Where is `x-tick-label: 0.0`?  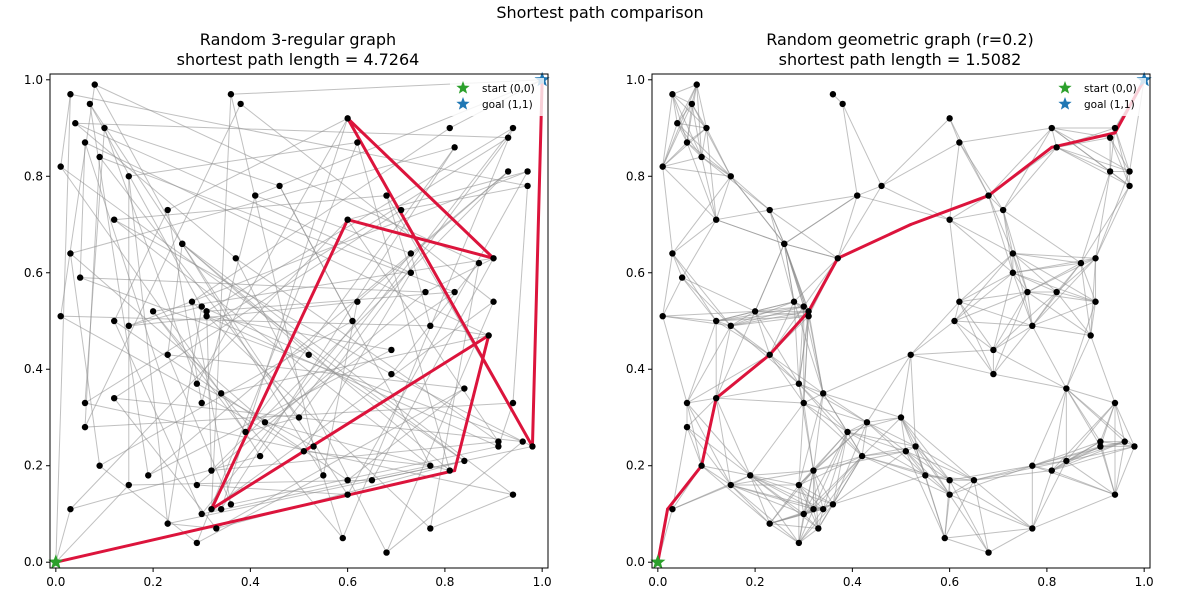 x-tick-label: 0.0 is located at coordinates (55, 582).